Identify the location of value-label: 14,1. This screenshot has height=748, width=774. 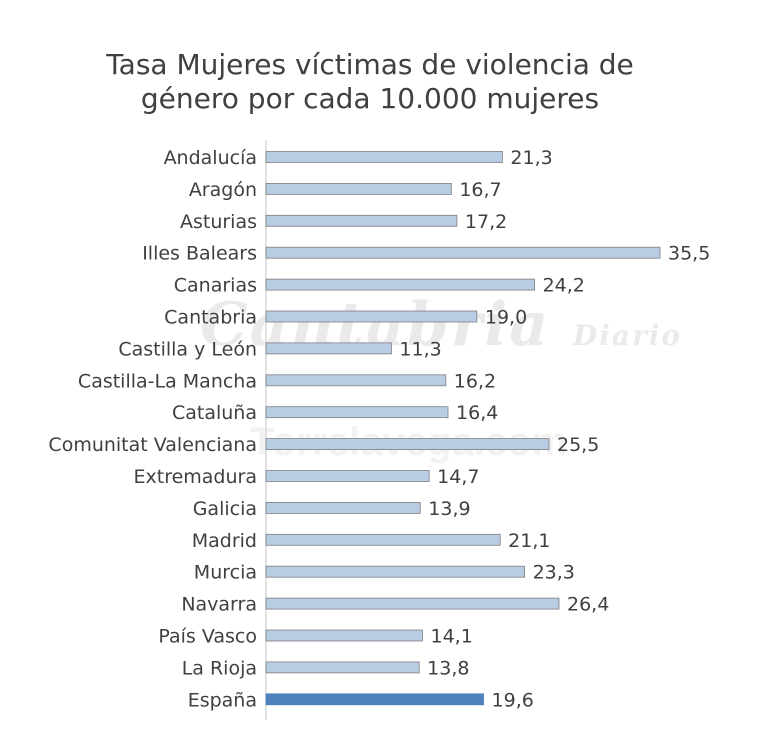
(451, 637).